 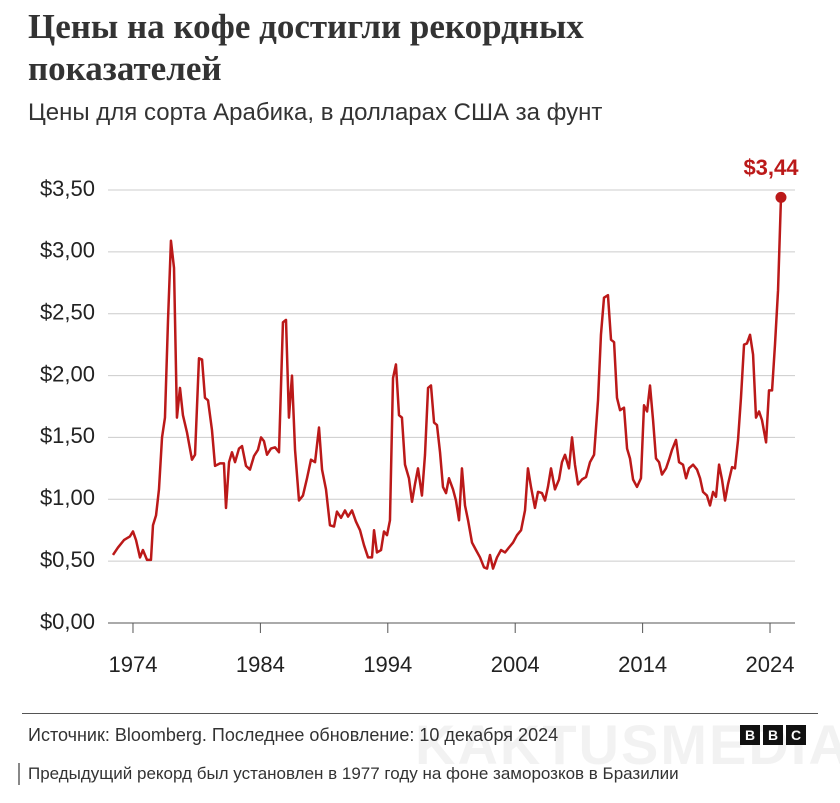 What do you see at coordinates (387, 664) in the screenshot?
I see `x-tick-label: 1994` at bounding box center [387, 664].